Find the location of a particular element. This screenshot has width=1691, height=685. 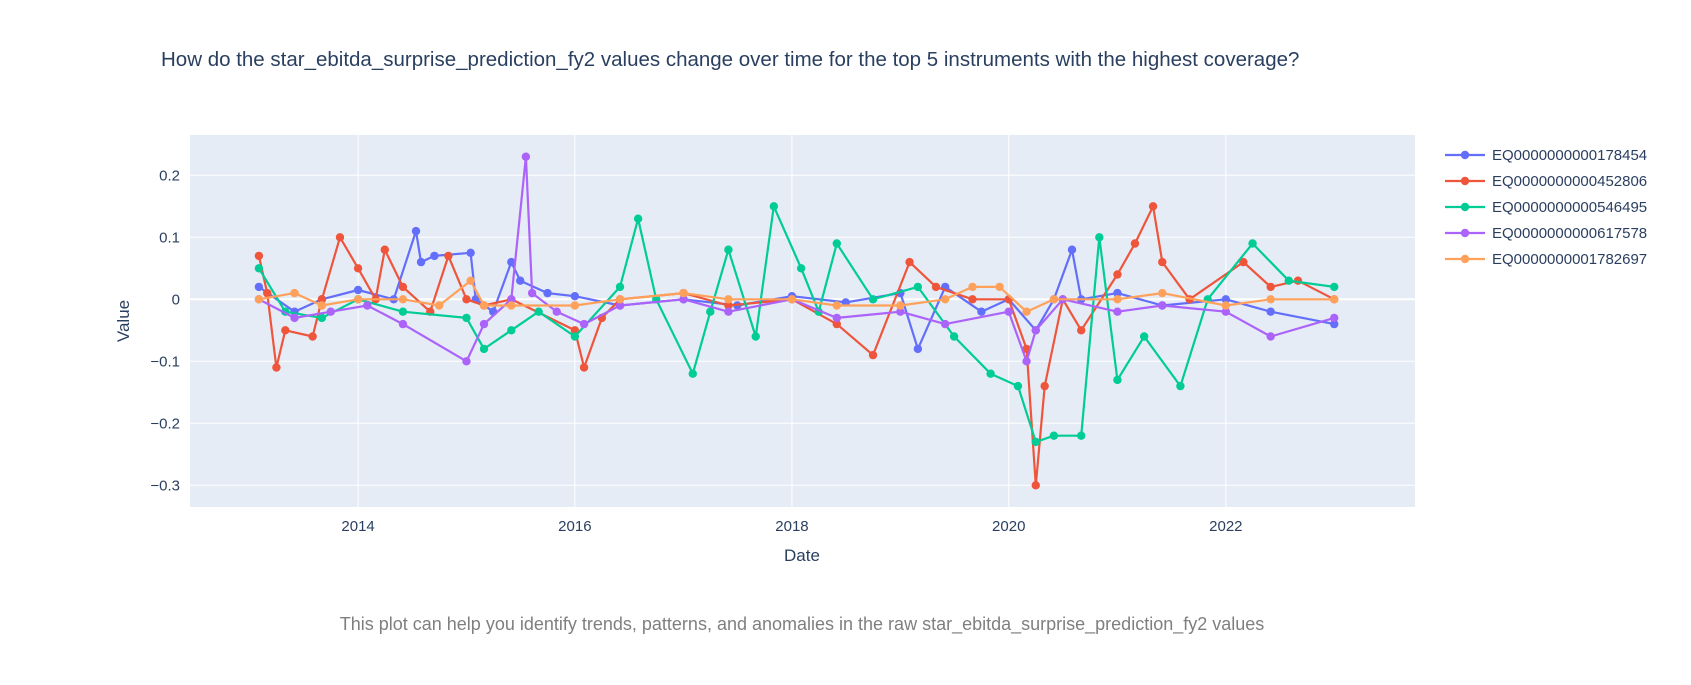

legend-item: EQ0000000000178454 is located at coordinates (1546, 155).